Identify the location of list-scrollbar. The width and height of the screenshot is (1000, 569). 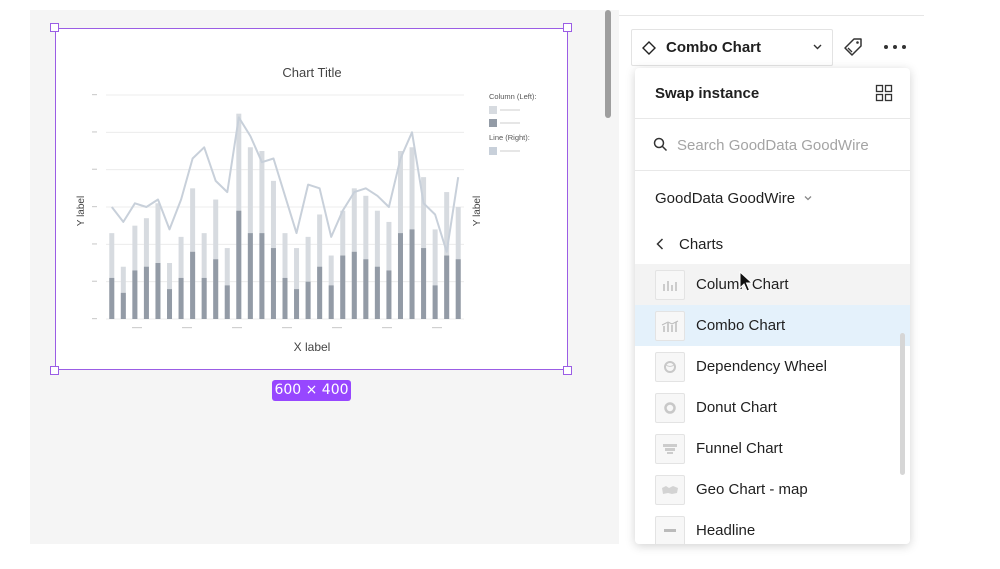
(902, 404).